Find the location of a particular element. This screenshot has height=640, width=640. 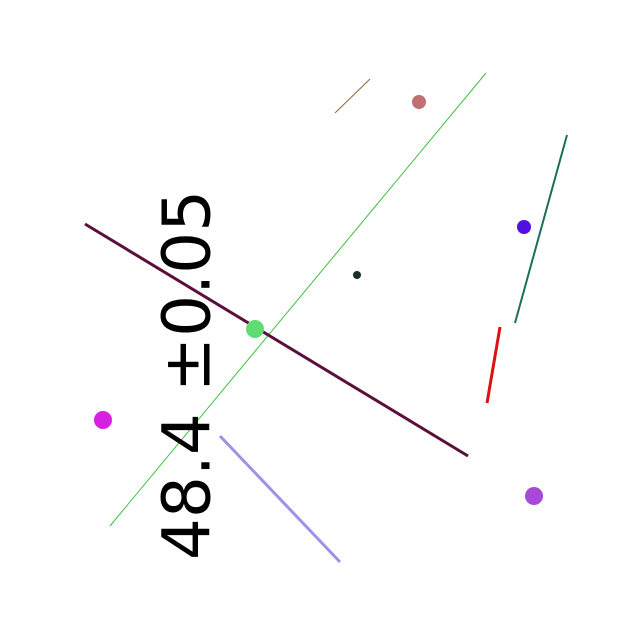

olive-segment is located at coordinates (352, 96).